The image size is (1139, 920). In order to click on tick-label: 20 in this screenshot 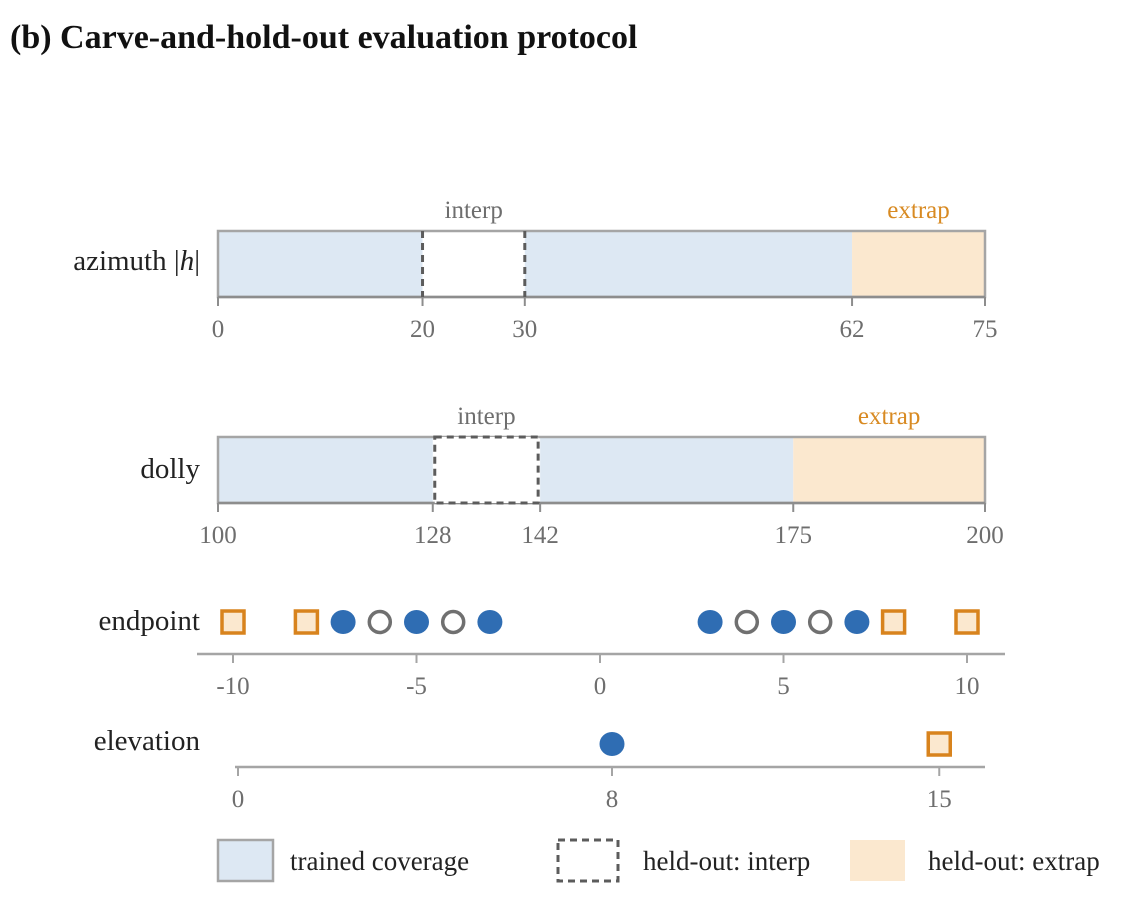, I will do `click(422, 329)`.